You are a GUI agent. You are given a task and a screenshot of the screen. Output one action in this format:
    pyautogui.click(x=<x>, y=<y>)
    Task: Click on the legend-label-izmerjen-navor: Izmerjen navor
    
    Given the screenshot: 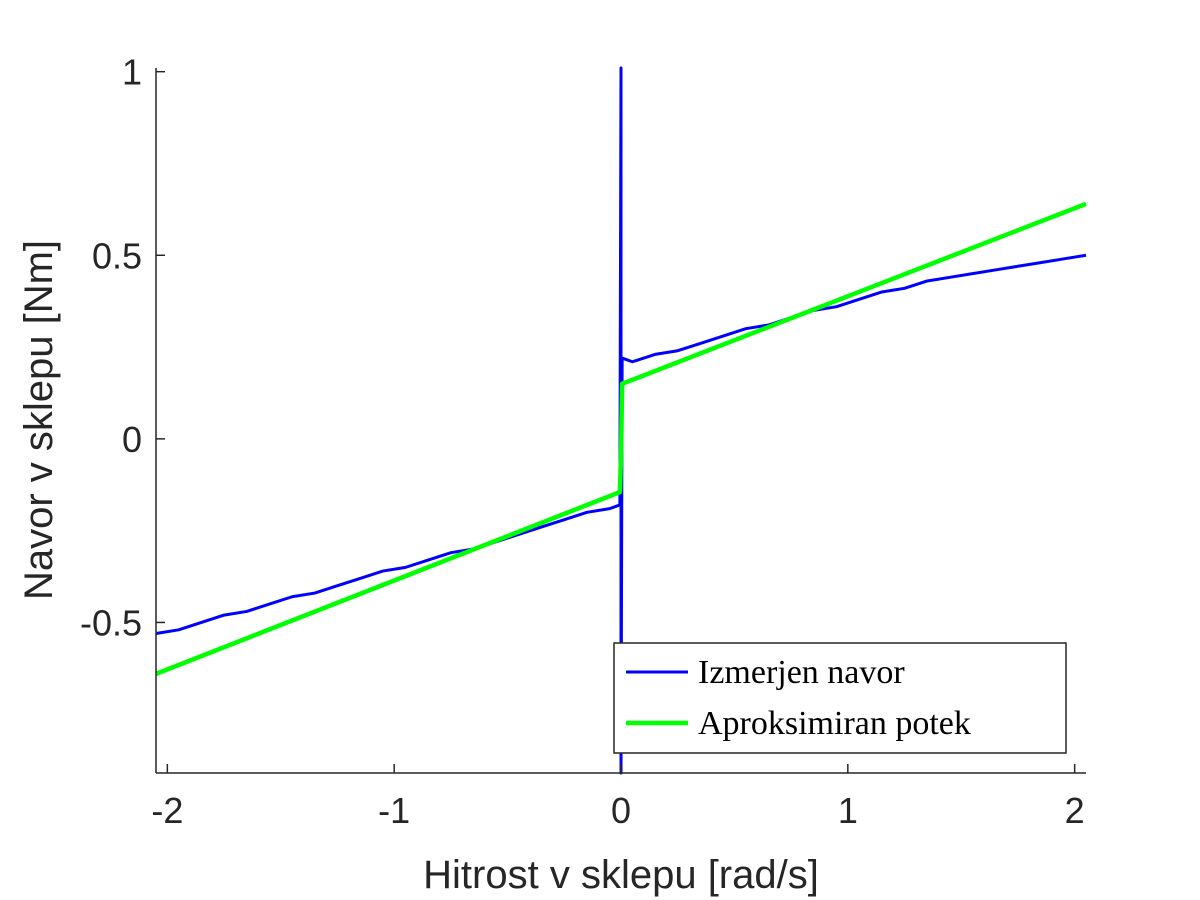 What is the action you would take?
    pyautogui.click(x=801, y=672)
    